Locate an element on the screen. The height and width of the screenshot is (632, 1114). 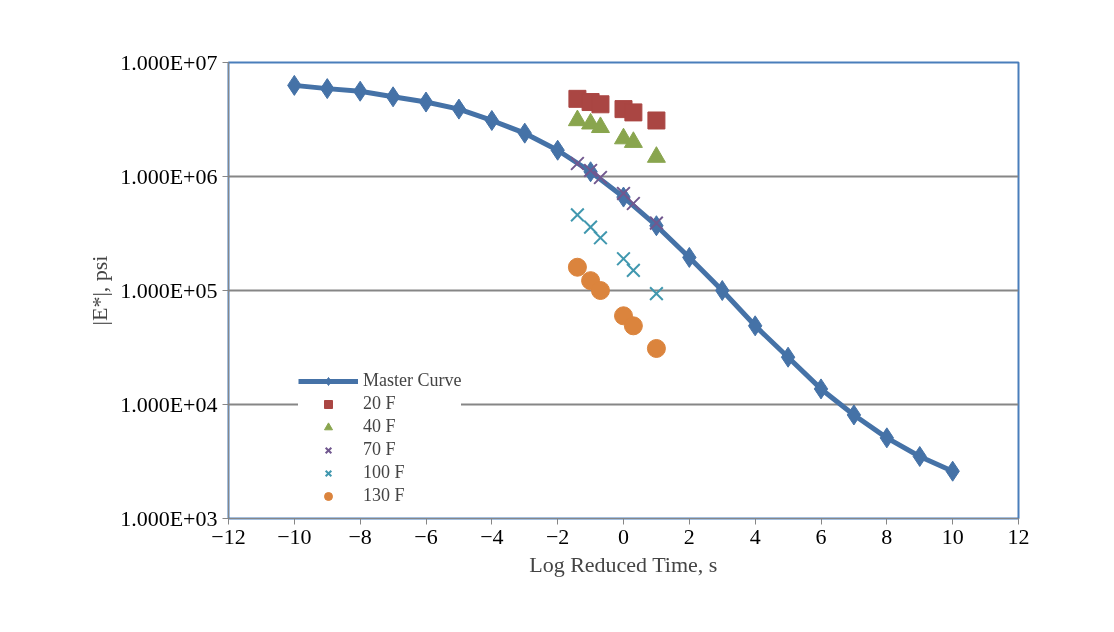
x-axis-title: Log Reduced Time, s is located at coordinates (623, 564).